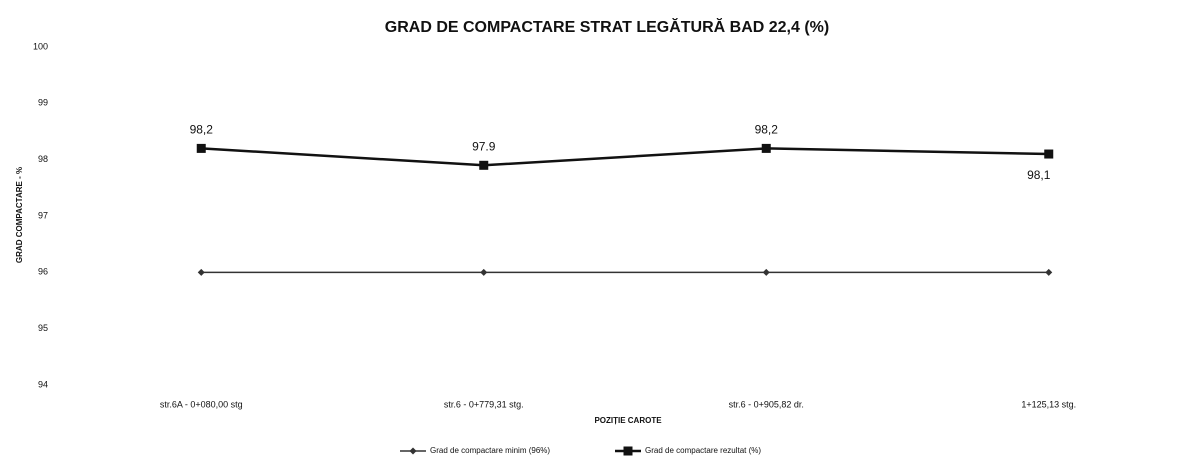  I want to click on y-tick-label: 100, so click(40, 46).